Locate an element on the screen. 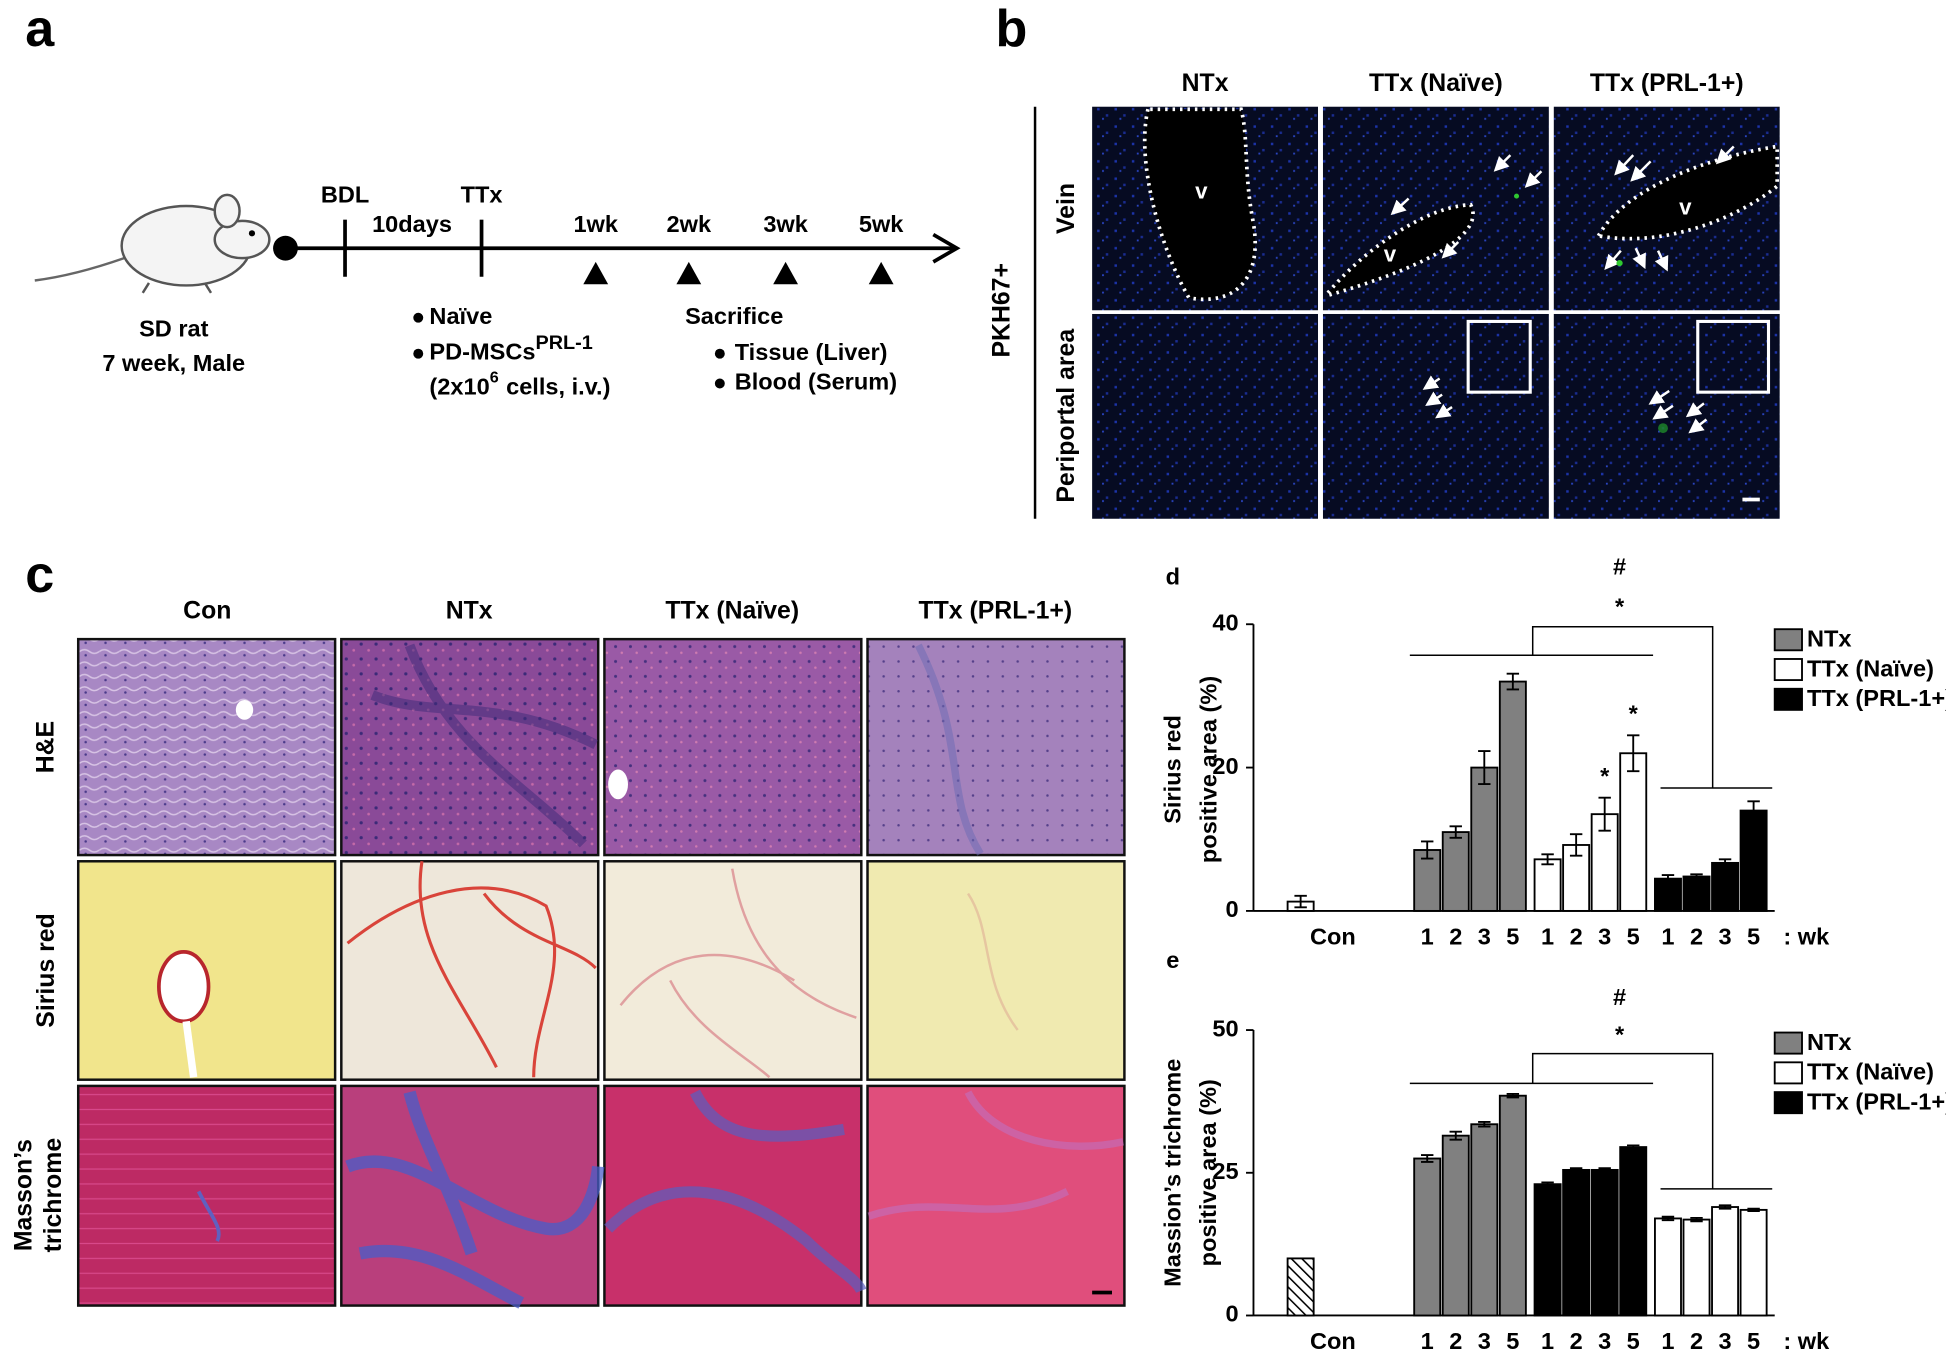 This screenshot has width=1946, height=1349. y-tick-label: 20 is located at coordinates (1225, 766).